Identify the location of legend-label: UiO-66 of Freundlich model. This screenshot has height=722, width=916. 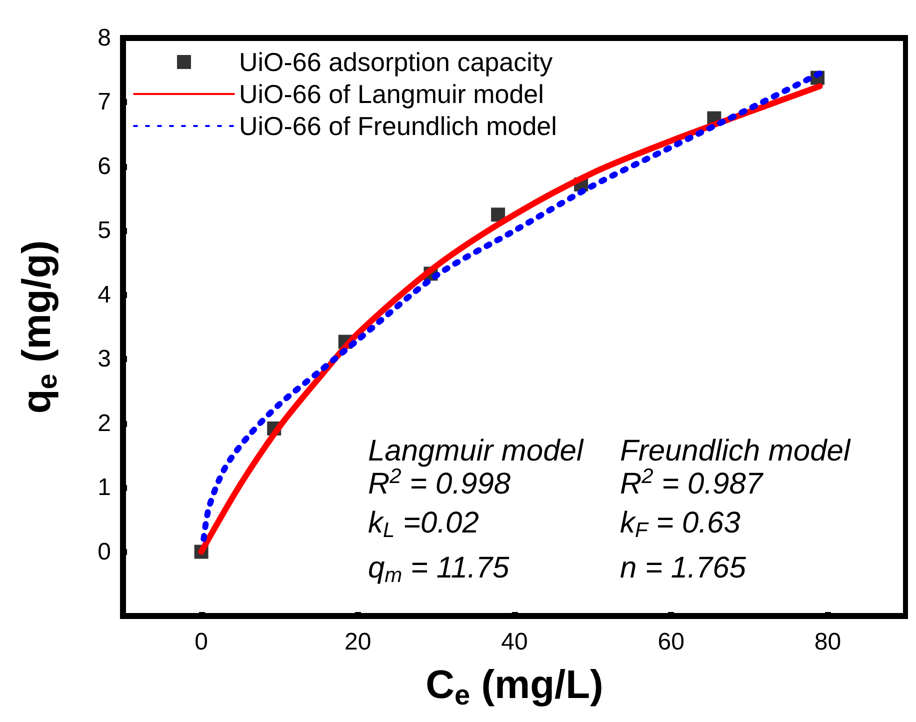
(398, 126).